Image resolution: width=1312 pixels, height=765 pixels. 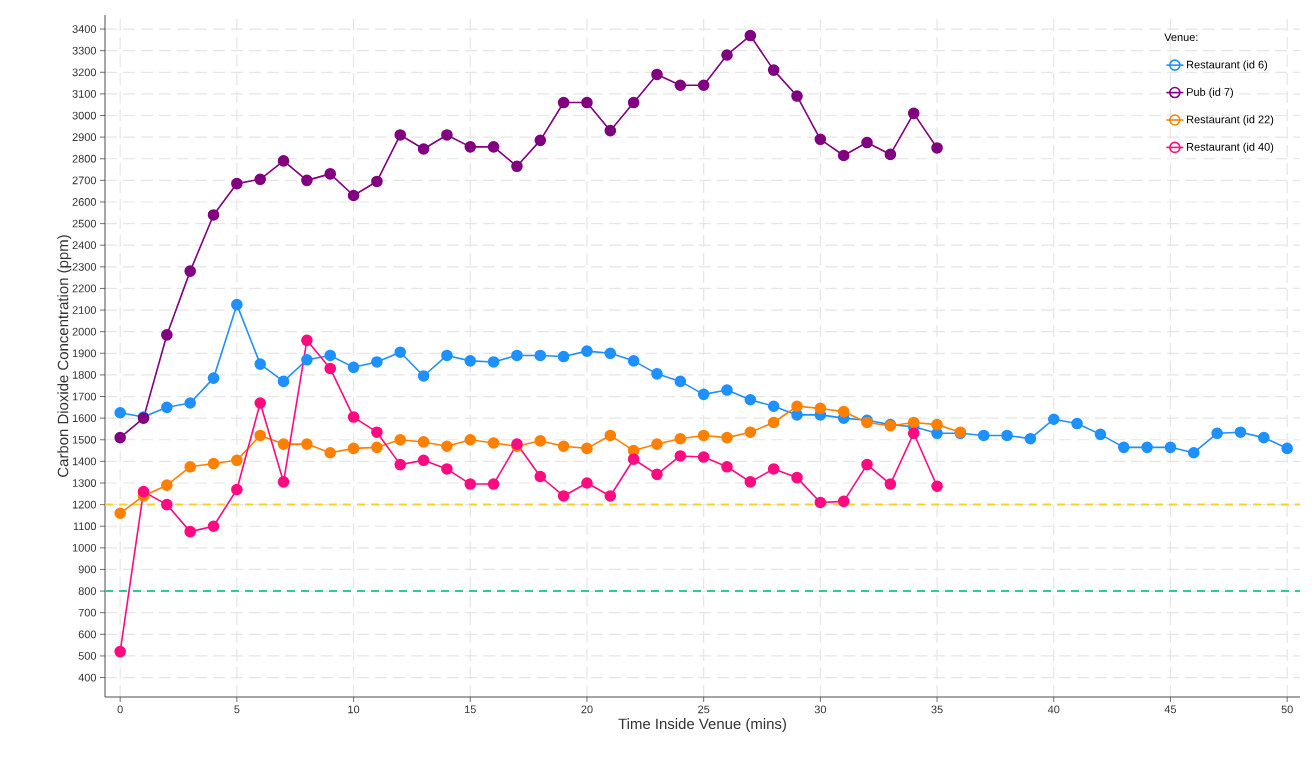 What do you see at coordinates (354, 709) in the screenshot?
I see `x-tick-label: 10` at bounding box center [354, 709].